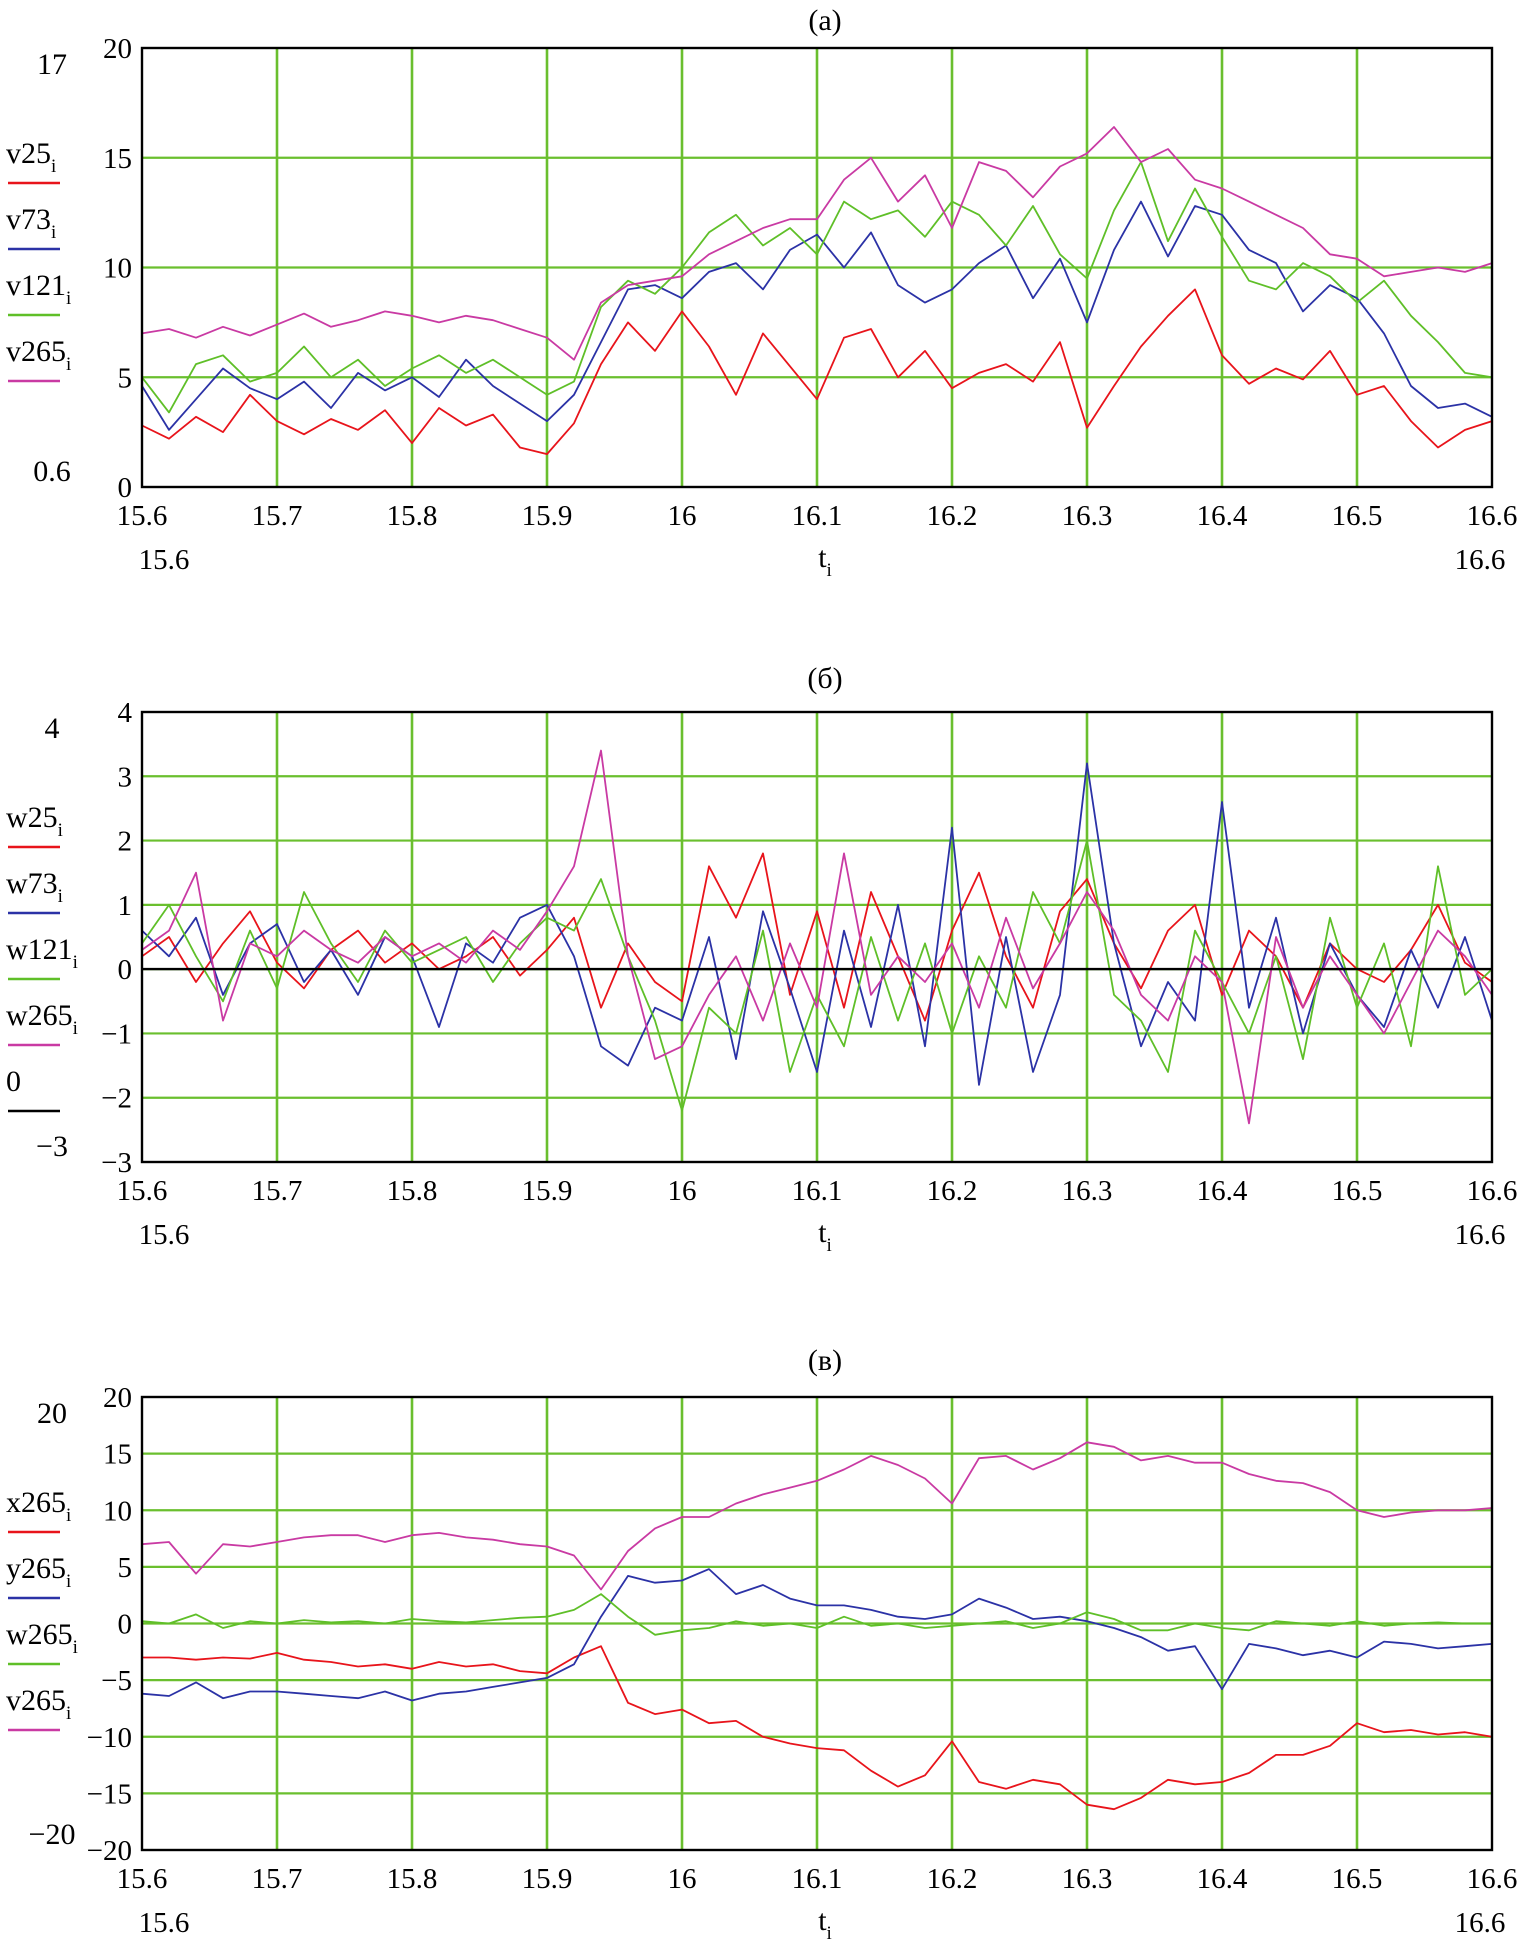  Describe the element at coordinates (109, 1738) in the screenshot. I see `y-tick-label: −10` at that location.